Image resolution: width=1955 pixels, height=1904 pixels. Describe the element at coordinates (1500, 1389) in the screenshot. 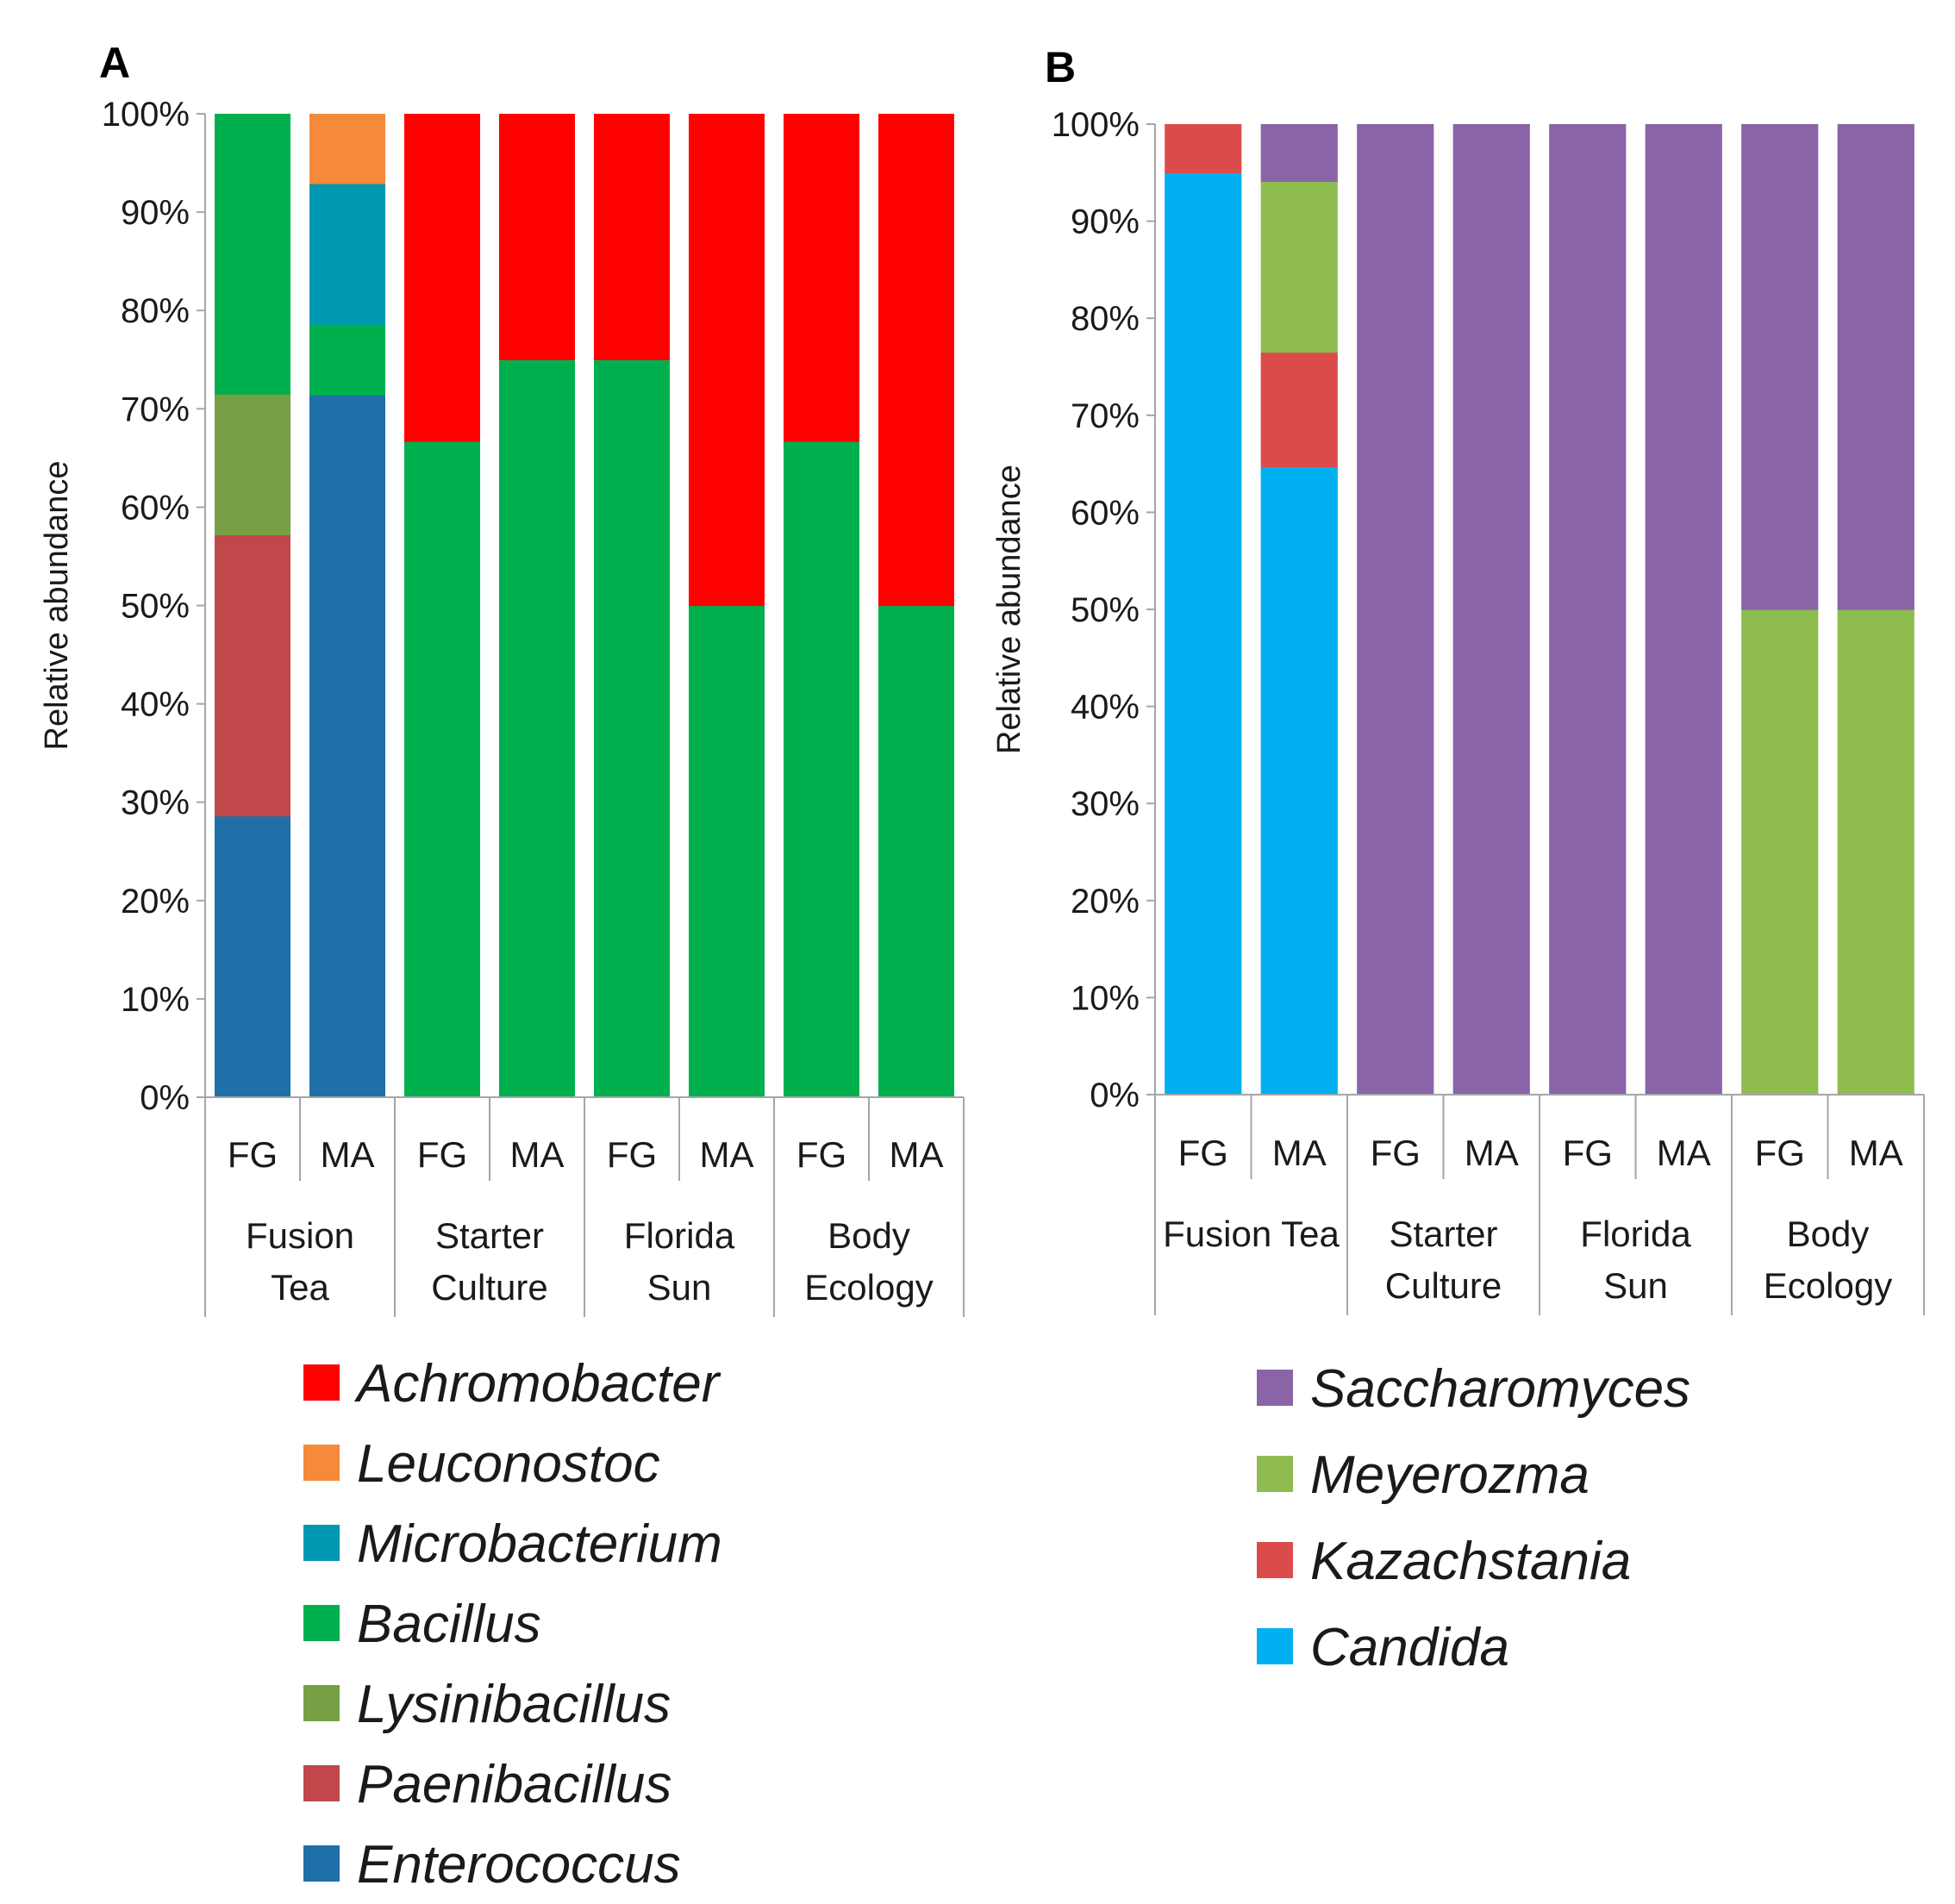

I see `panel-b-legend-label-saccharomyces: Saccharomyces` at that location.